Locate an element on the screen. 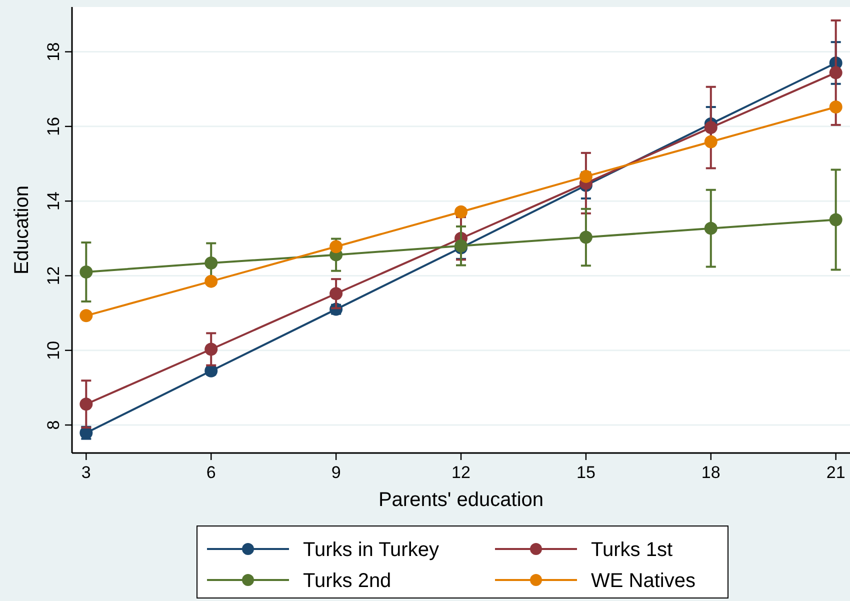 The height and width of the screenshot is (601, 850). y-tick-label: 14 is located at coordinates (53, 201).